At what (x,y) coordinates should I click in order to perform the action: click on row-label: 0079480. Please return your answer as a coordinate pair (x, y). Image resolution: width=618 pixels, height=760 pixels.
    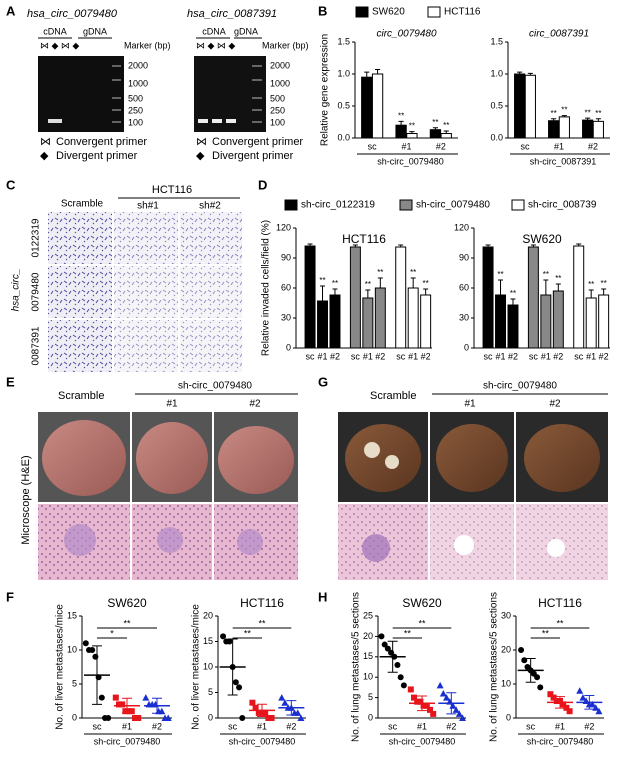
    Looking at the image, I should click on (36, 291).